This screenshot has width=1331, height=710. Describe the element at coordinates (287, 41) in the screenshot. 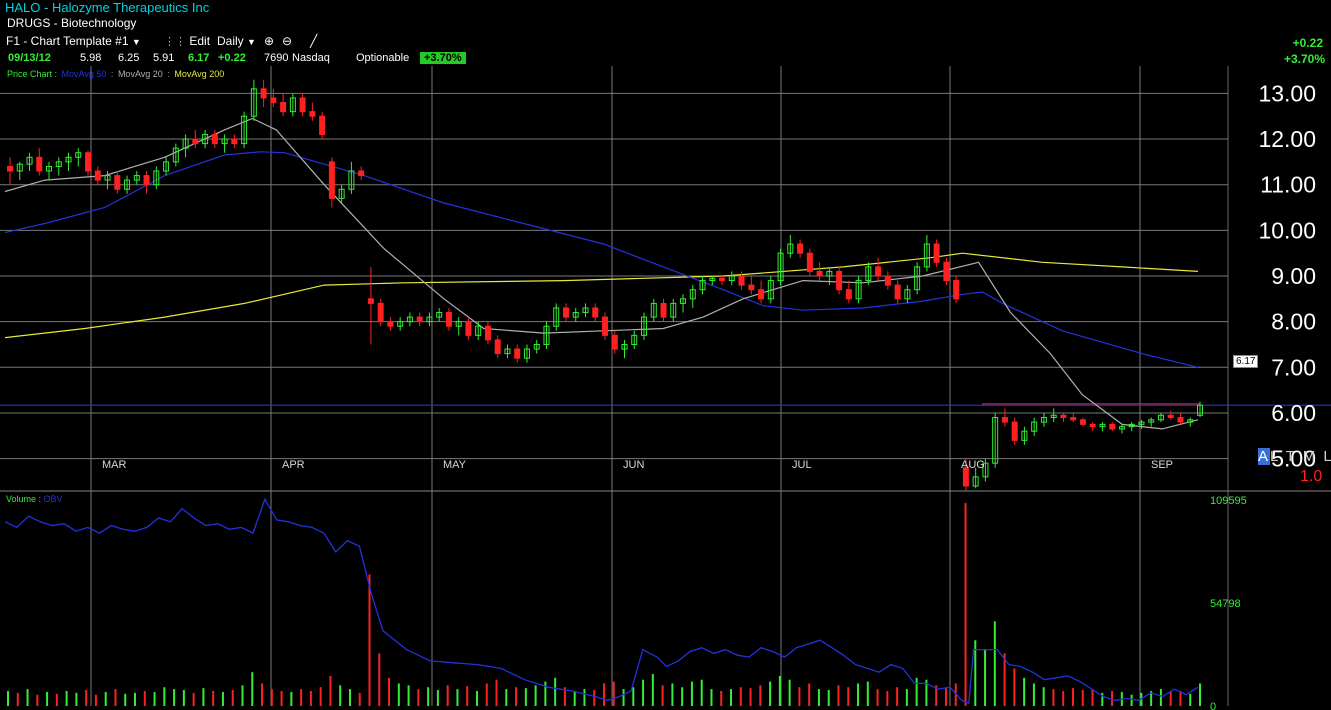

I see `zoom-out-icon: ⊖` at that location.